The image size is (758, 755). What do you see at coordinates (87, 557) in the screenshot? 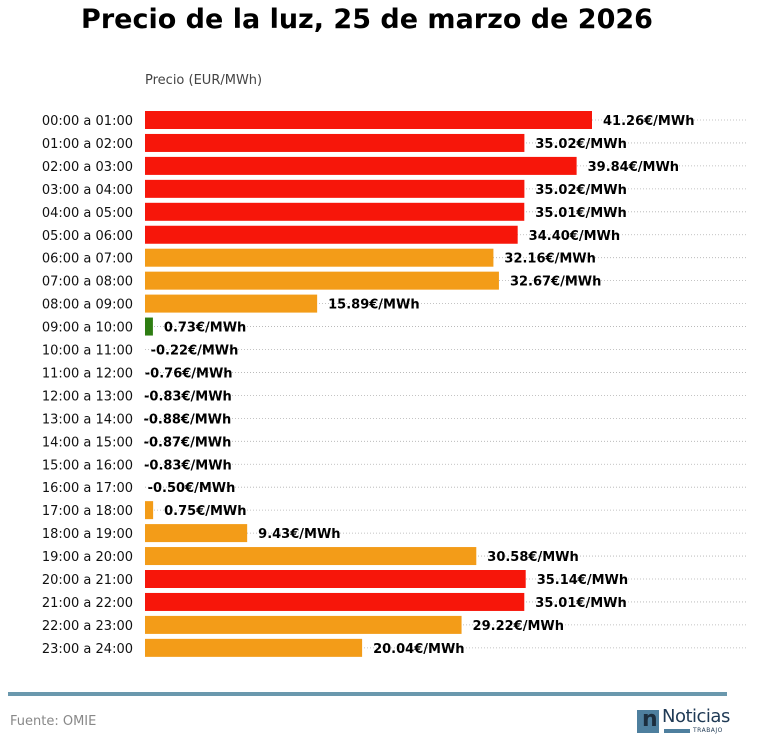
I see `category-label: 19:00 a 20:00` at bounding box center [87, 557].